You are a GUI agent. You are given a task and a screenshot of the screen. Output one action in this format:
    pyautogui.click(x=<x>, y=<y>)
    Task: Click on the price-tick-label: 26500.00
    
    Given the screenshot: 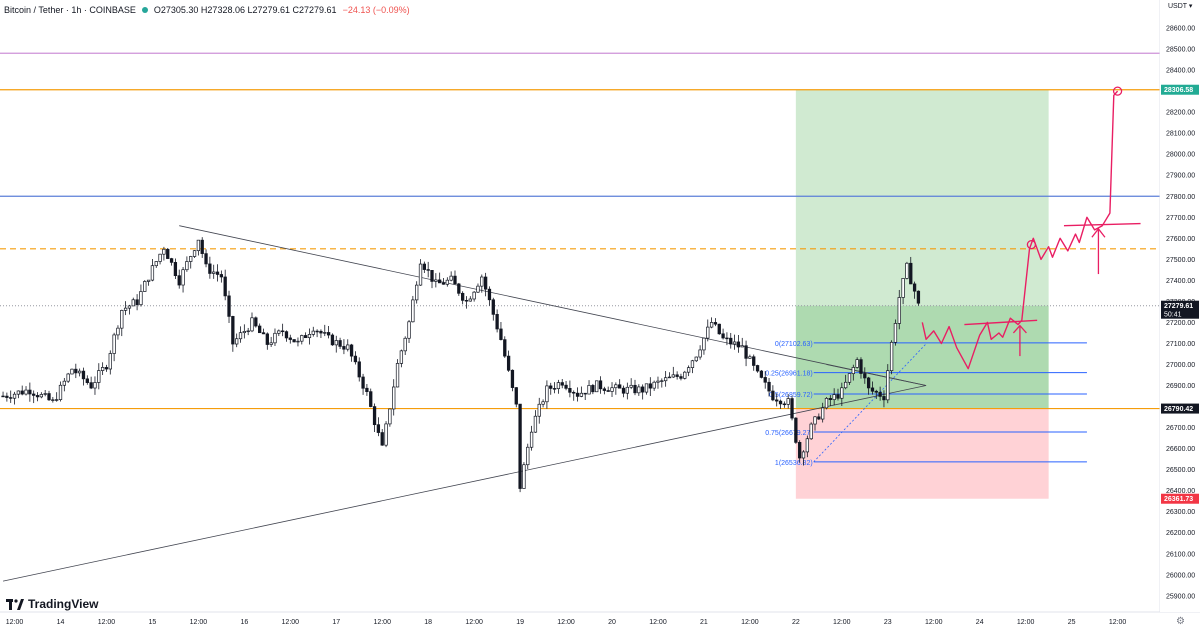 What is the action you would take?
    pyautogui.click(x=1180, y=470)
    